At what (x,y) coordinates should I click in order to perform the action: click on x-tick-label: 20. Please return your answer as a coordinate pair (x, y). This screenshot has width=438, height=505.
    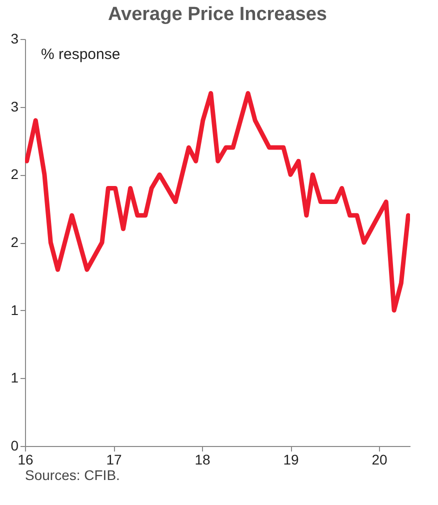
    Looking at the image, I should click on (380, 460).